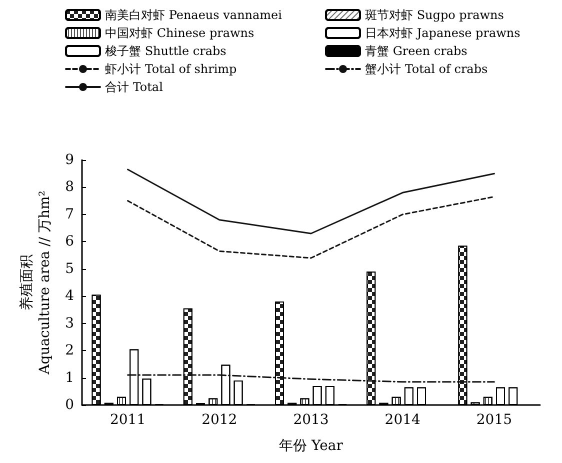 Image resolution: width=562 pixels, height=463 pixels. Describe the element at coordinates (69, 187) in the screenshot. I see `y-tick-label: 8` at that location.